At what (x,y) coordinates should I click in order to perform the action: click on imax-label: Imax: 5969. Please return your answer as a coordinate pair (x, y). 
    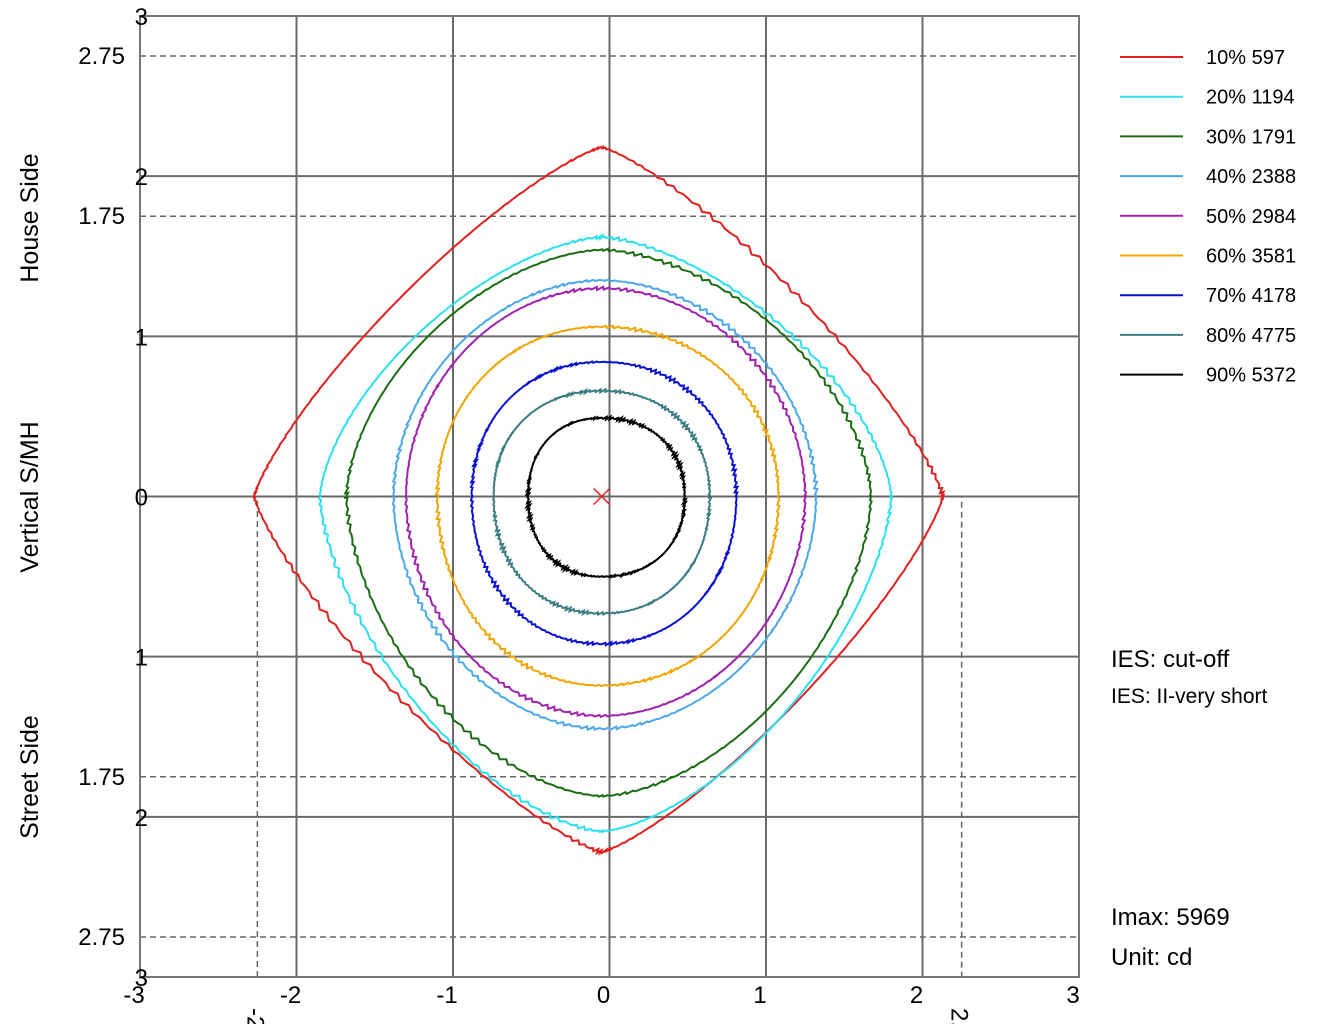
    Looking at the image, I should click on (1170, 917).